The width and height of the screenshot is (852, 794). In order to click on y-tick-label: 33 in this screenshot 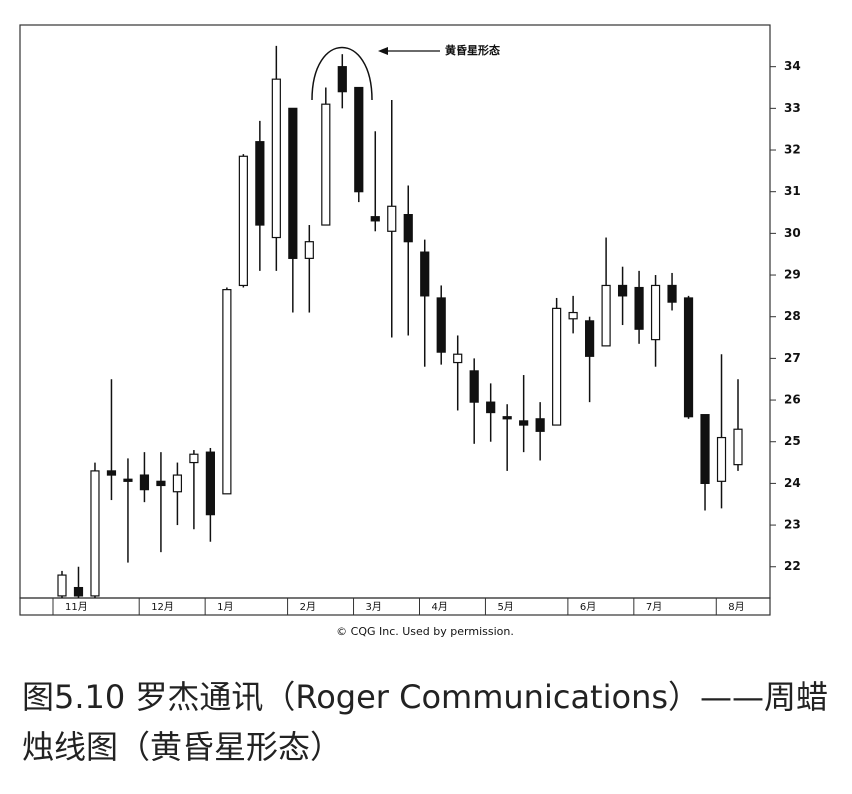, I will do `click(792, 108)`.